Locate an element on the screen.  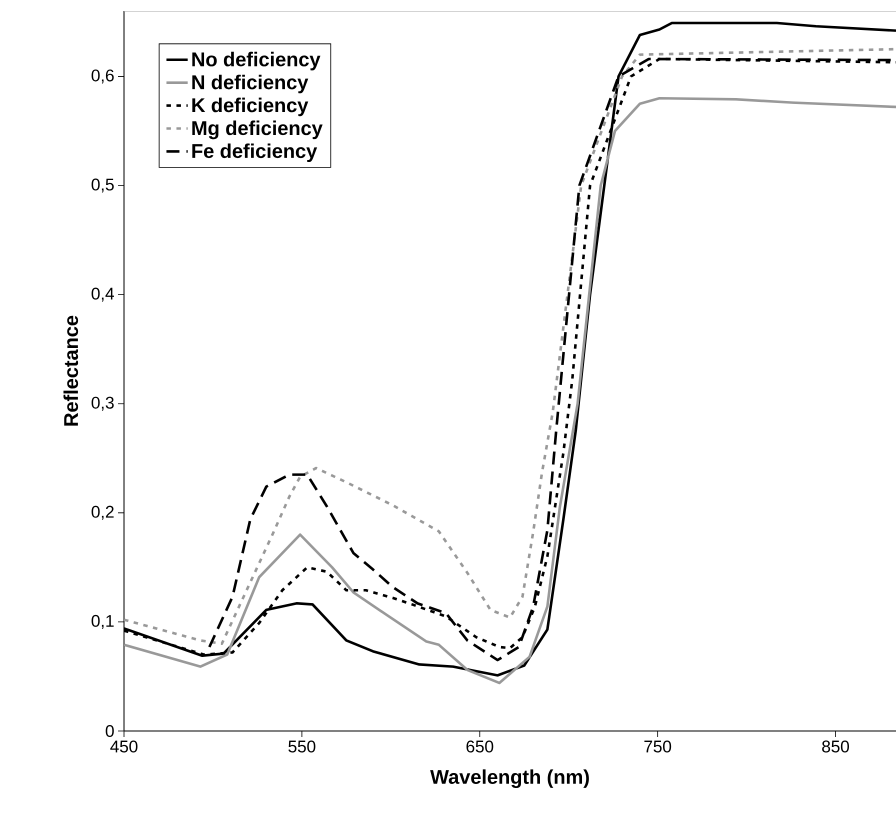
x-axis-title: Wavelength (nm) is located at coordinates (509, 778).